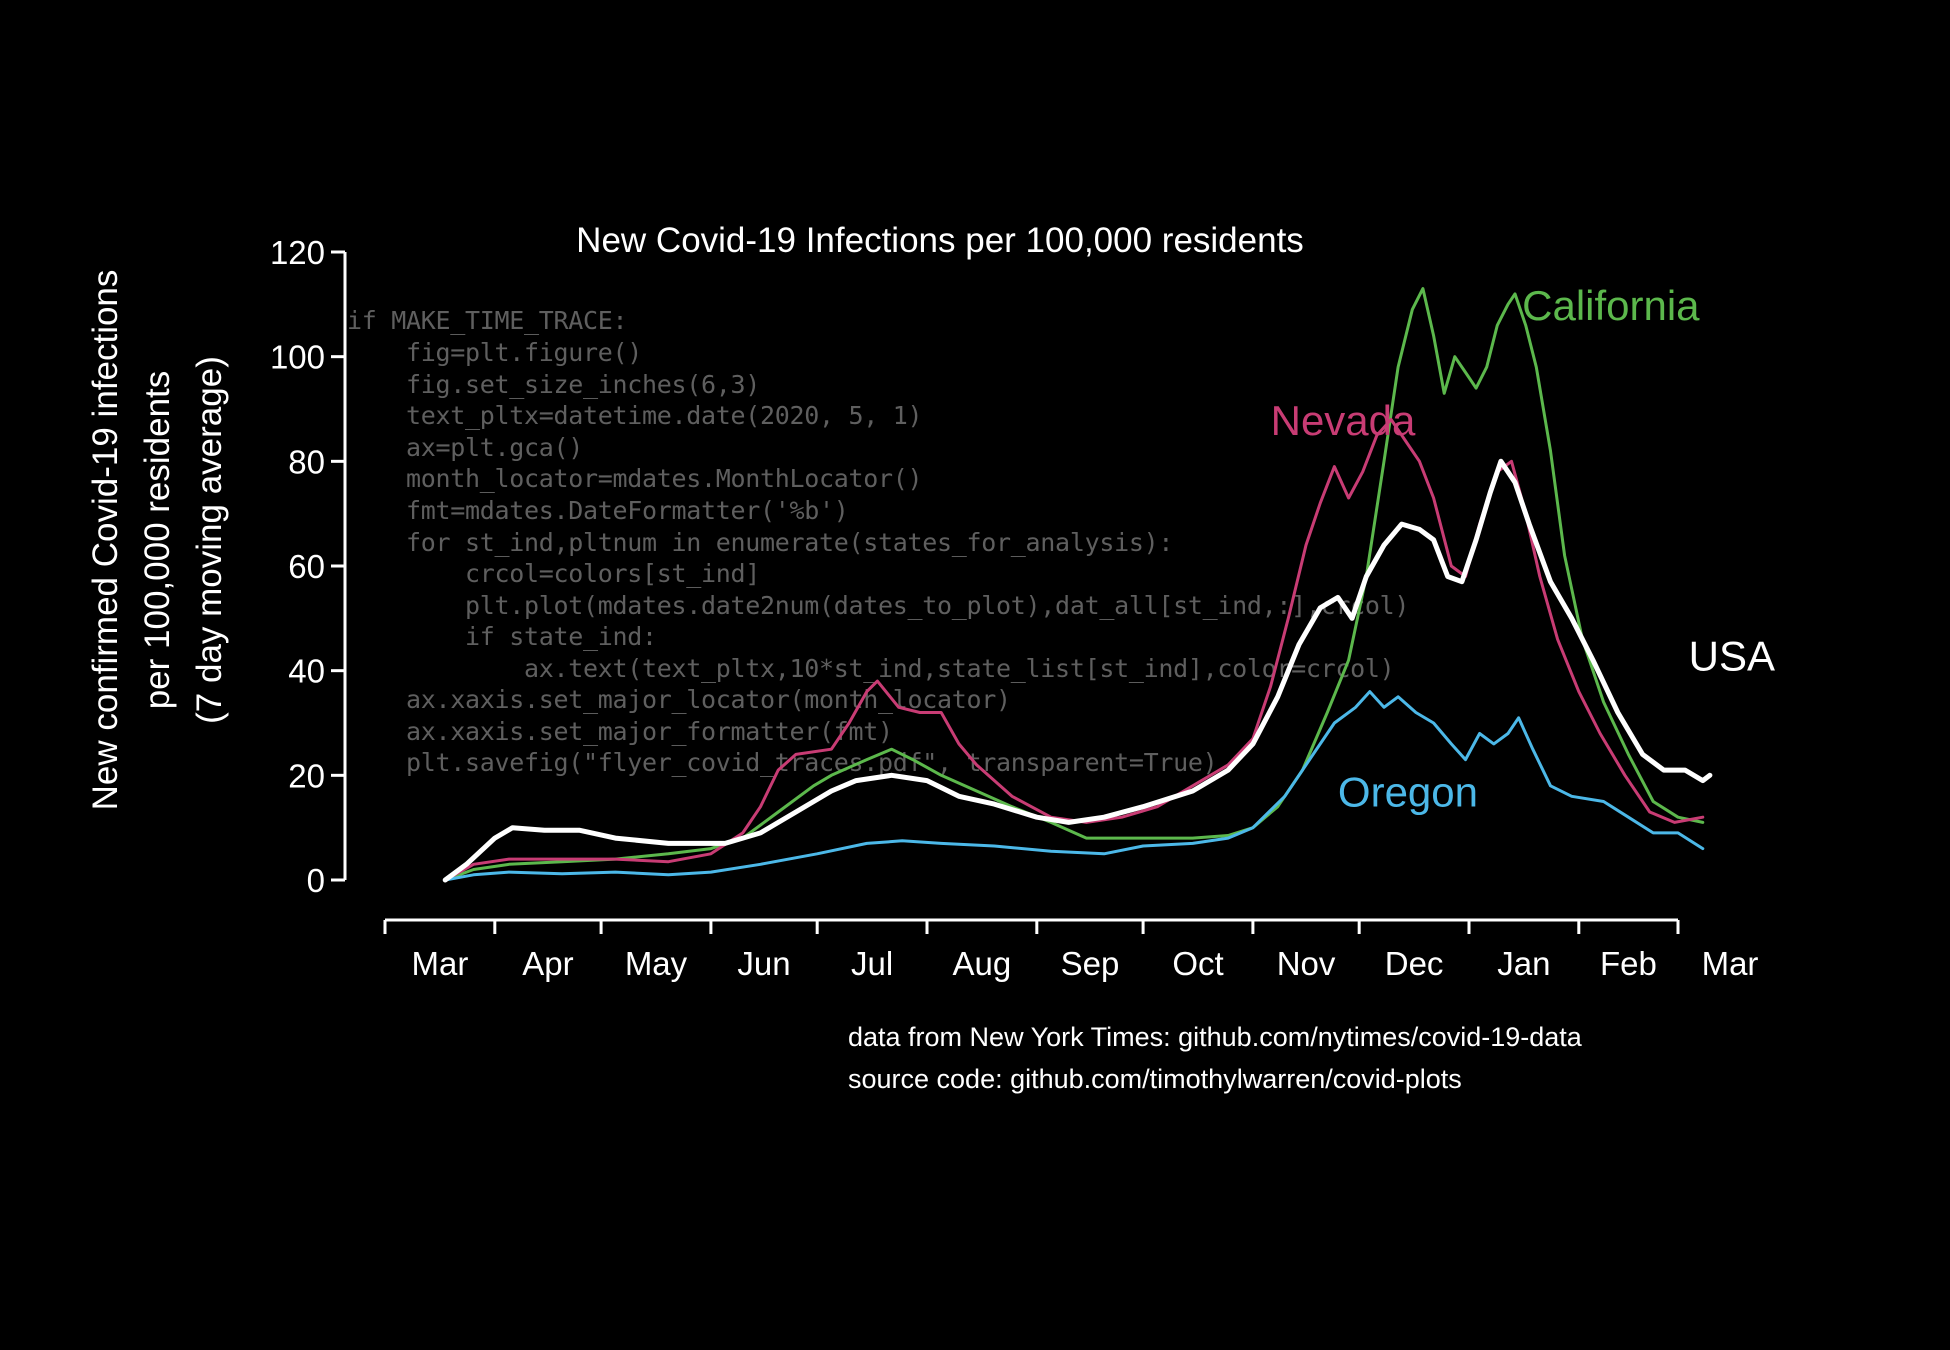  Describe the element at coordinates (1197, 963) in the screenshot. I see `x-tick-label: Oct` at that location.